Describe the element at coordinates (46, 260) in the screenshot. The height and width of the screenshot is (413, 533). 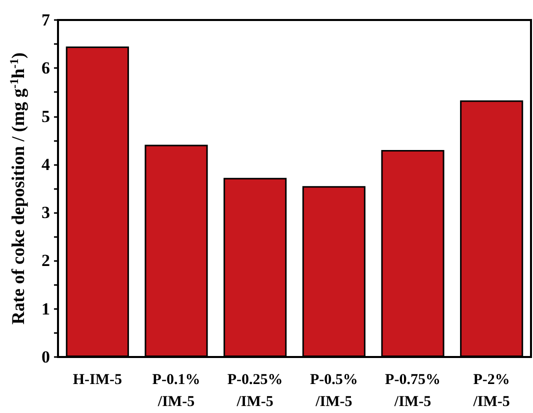
I see `y-tick-label: 2` at that location.